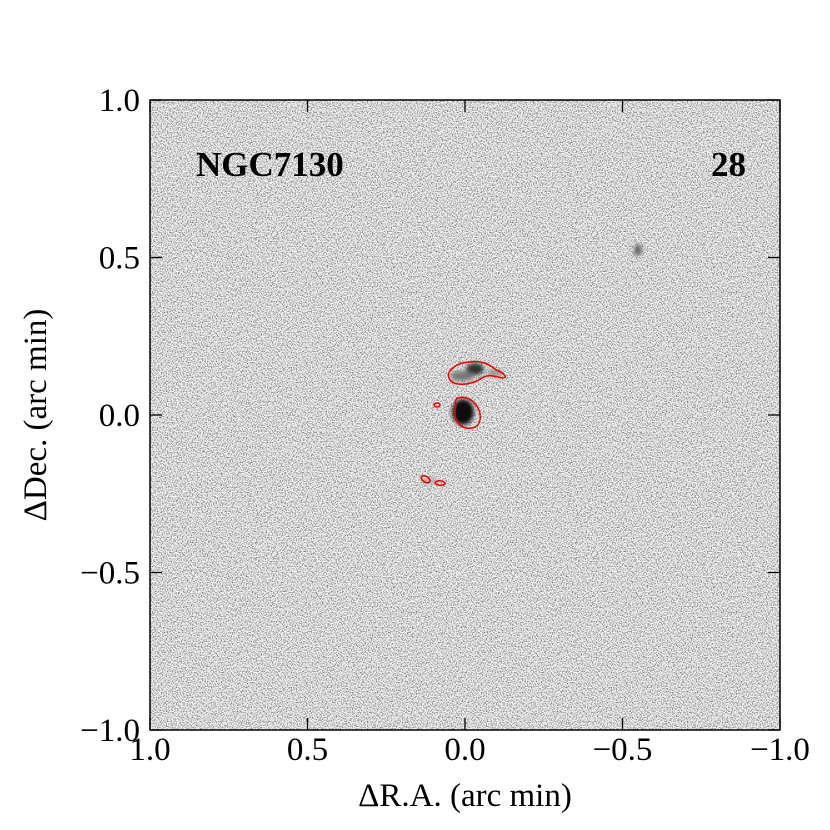 The height and width of the screenshot is (830, 830). I want to click on x-tick-label: 0.0, so click(464, 750).